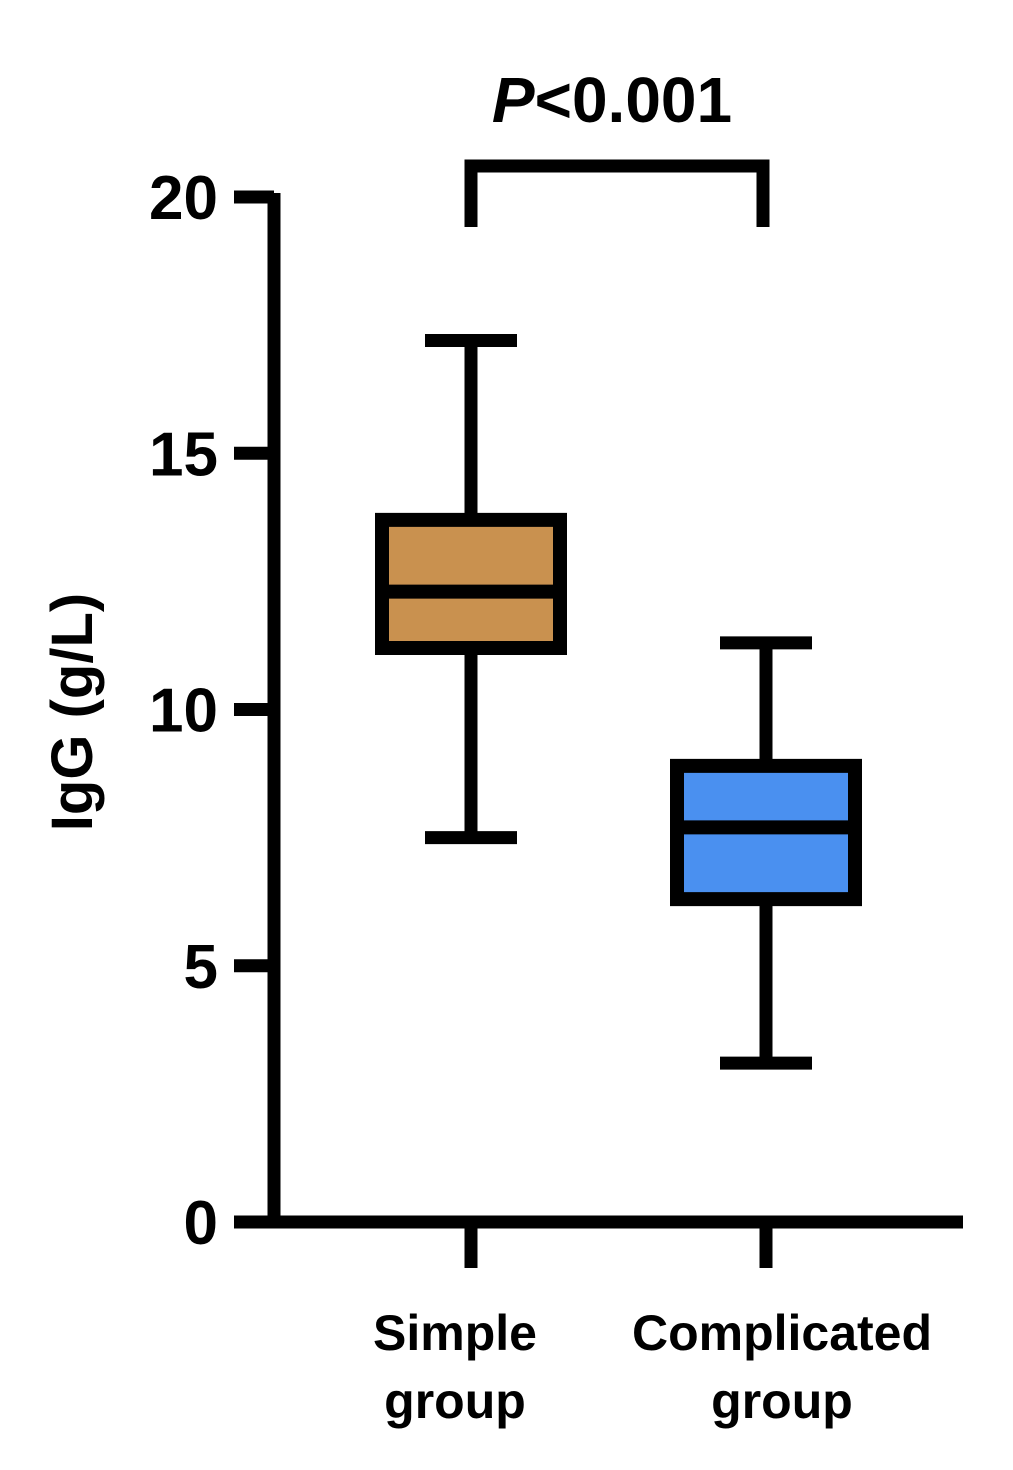  I want to click on x-category-label: Simple, so click(455, 1333).